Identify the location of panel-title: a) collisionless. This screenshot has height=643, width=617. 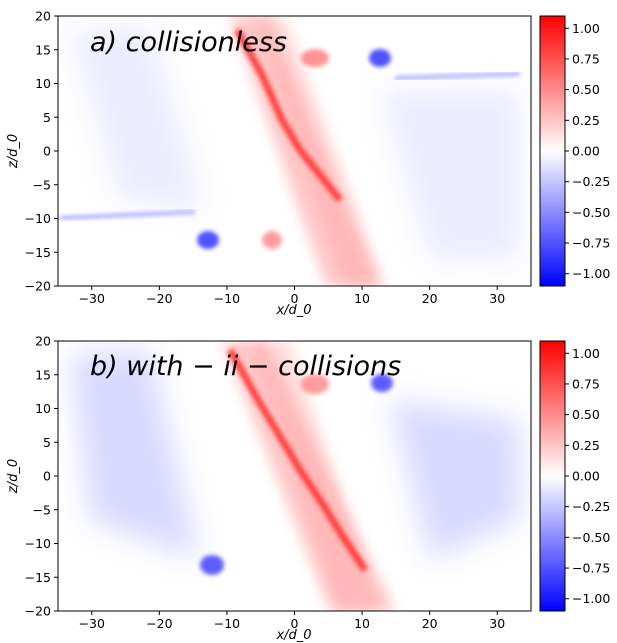
(188, 42).